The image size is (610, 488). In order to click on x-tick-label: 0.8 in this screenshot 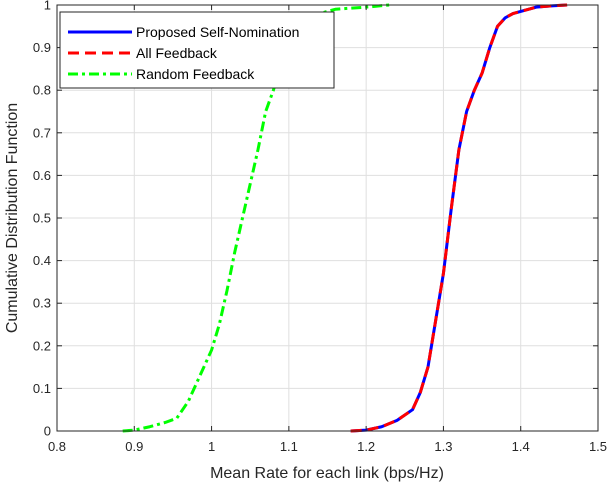, I will do `click(57, 446)`.